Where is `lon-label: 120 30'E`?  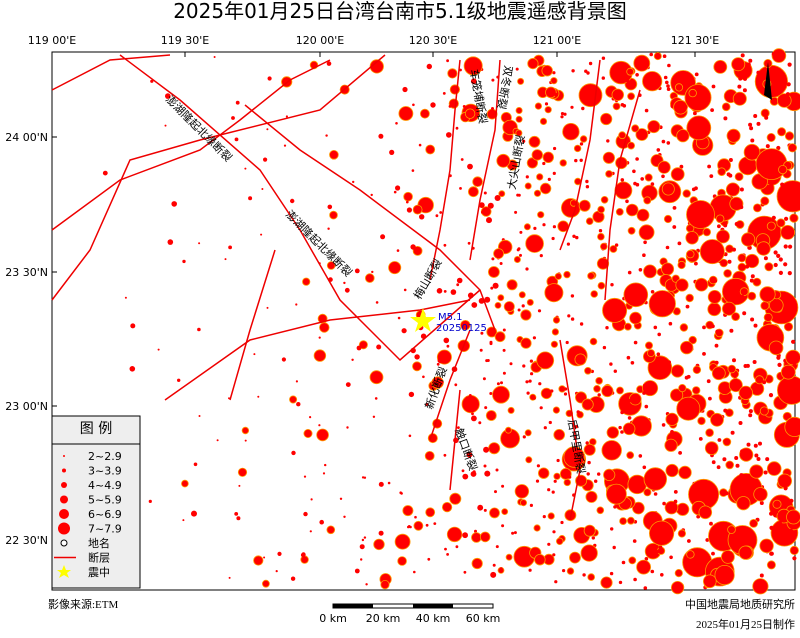 lon-label: 120 30'E is located at coordinates (433, 40).